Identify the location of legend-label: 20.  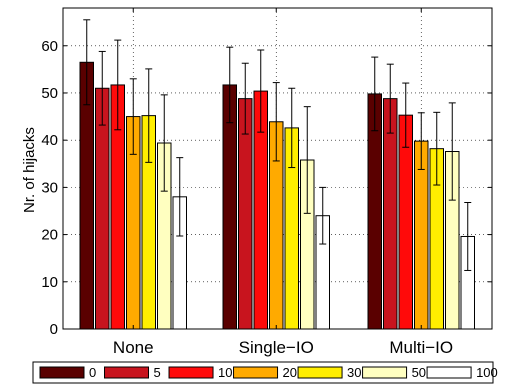
(290, 372).